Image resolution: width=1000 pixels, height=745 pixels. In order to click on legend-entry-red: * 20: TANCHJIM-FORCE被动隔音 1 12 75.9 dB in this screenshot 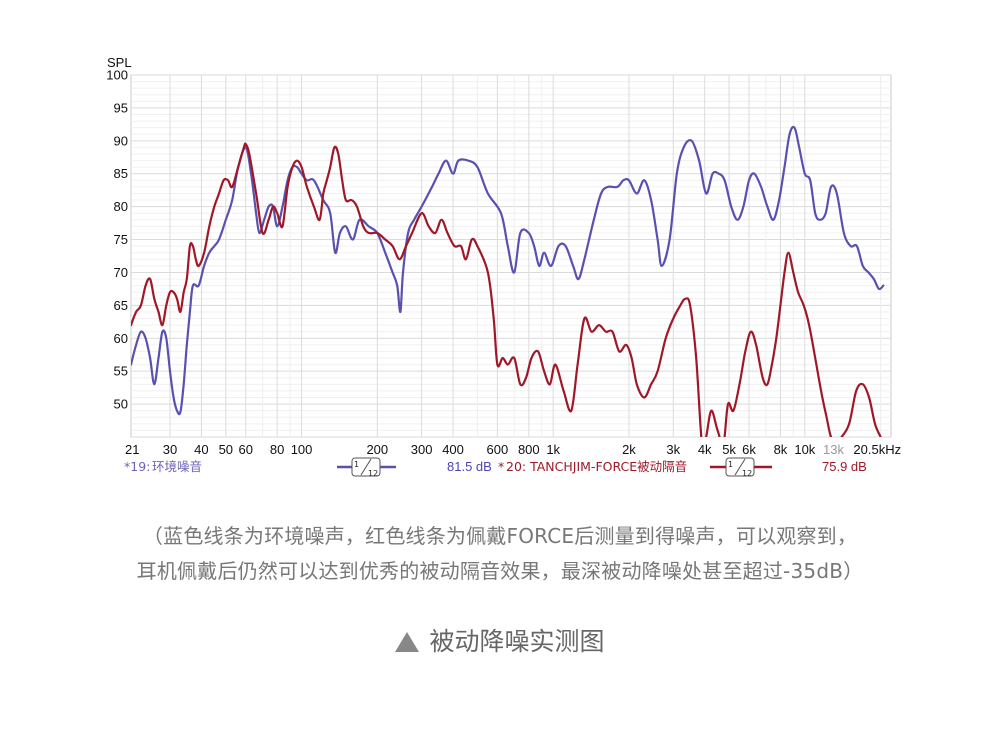, I will do `click(682, 467)`.